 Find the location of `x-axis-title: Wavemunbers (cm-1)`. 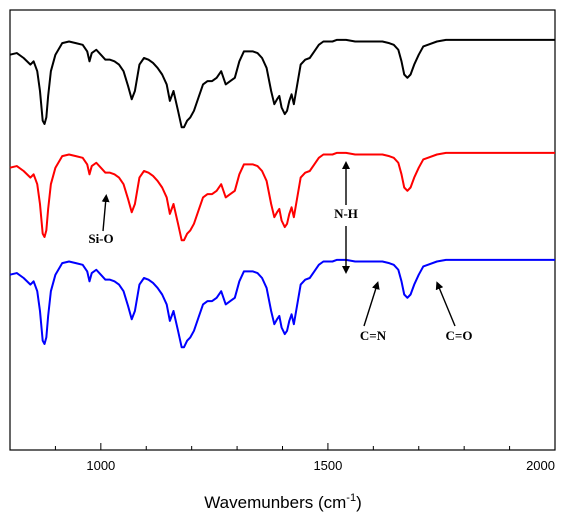

x-axis-title: Wavemunbers (cm-1) is located at coordinates (282, 502).